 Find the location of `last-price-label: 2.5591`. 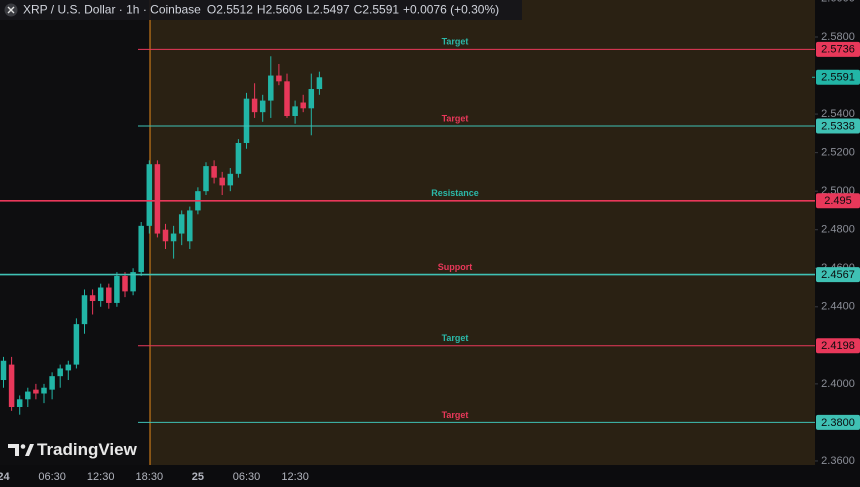

last-price-label: 2.5591 is located at coordinates (838, 78).